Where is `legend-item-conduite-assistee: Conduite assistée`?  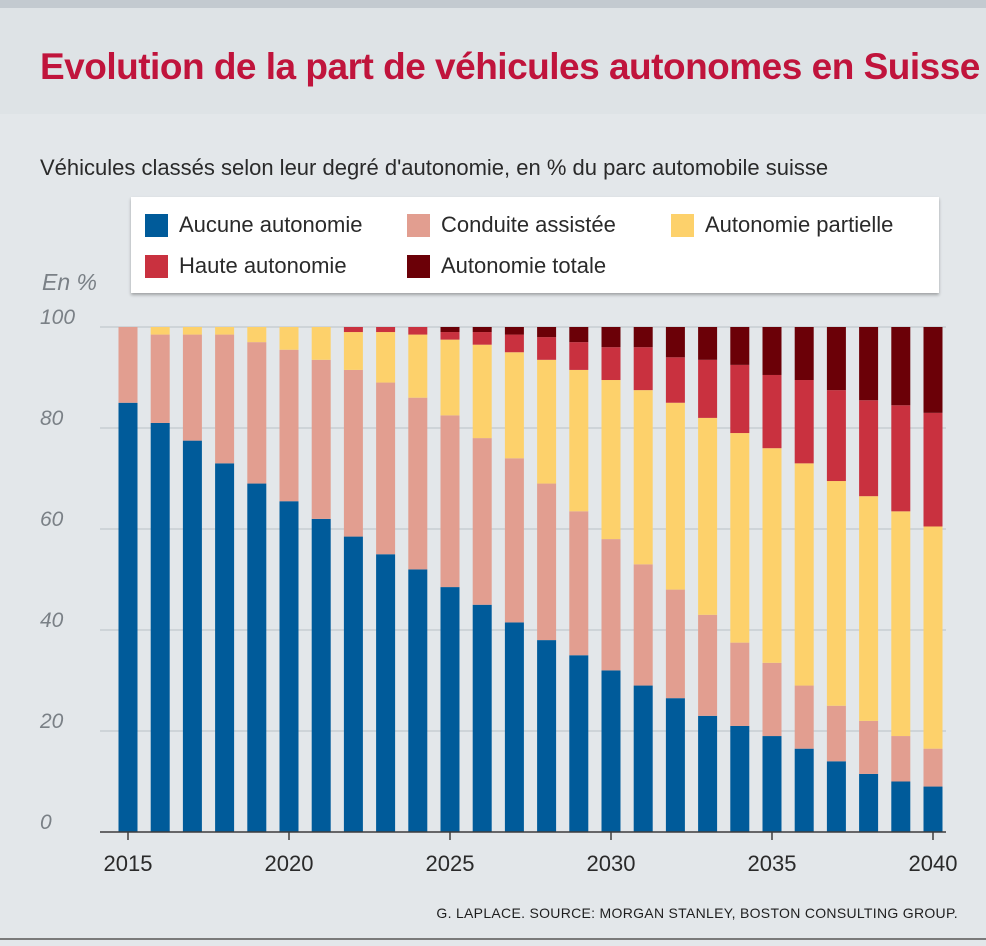 legend-item-conduite-assistee: Conduite assistée is located at coordinates (511, 225).